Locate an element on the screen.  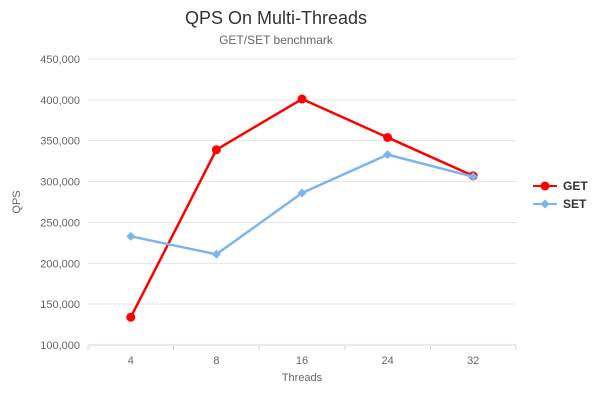
x-axis-title: Threads is located at coordinates (302, 378).